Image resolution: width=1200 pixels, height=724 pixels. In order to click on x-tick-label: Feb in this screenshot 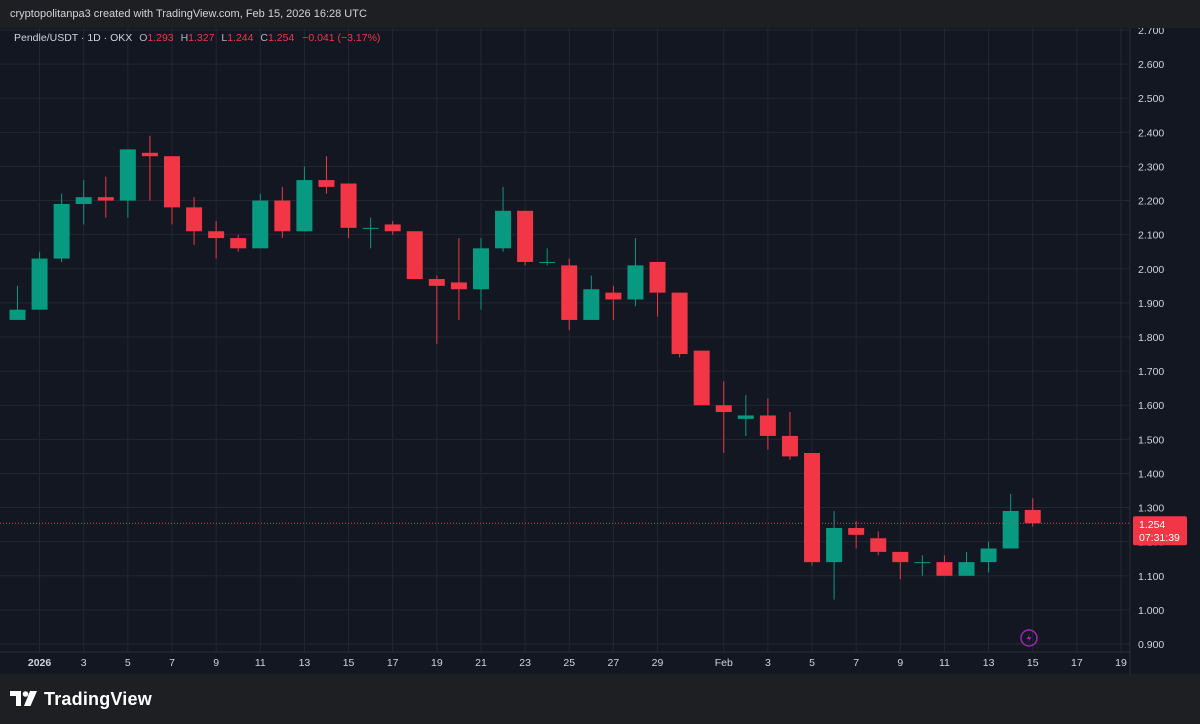, I will do `click(724, 663)`.